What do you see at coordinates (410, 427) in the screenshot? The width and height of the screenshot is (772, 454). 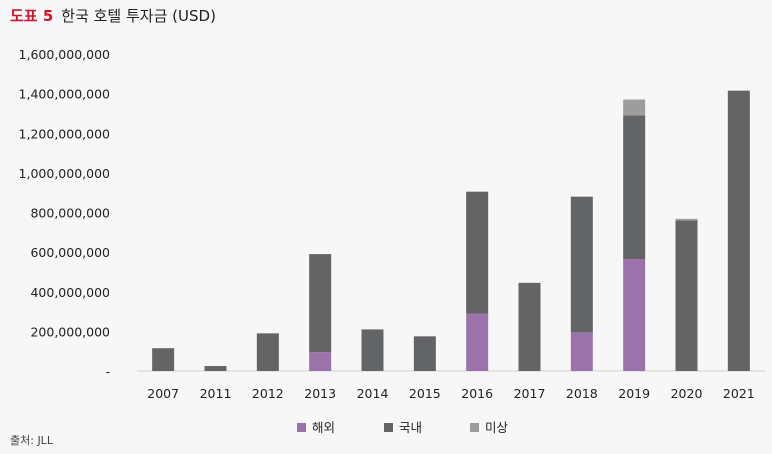 I see `legend-label: 국내` at bounding box center [410, 427].